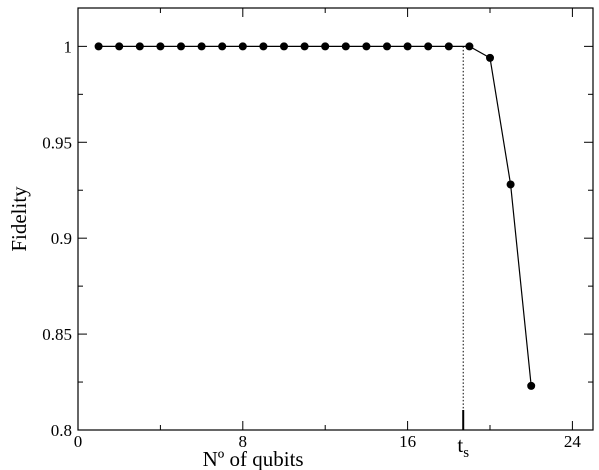 Image resolution: width=599 pixels, height=470 pixels. What do you see at coordinates (57, 142) in the screenshot?
I see `y-tick-label: 0.95` at bounding box center [57, 142].